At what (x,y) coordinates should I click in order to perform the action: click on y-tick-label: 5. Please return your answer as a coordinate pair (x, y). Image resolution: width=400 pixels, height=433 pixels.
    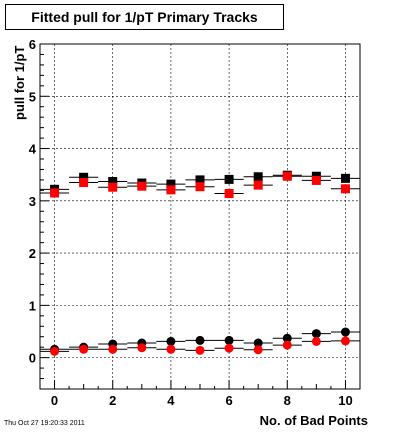
    Looking at the image, I should click on (32, 96).